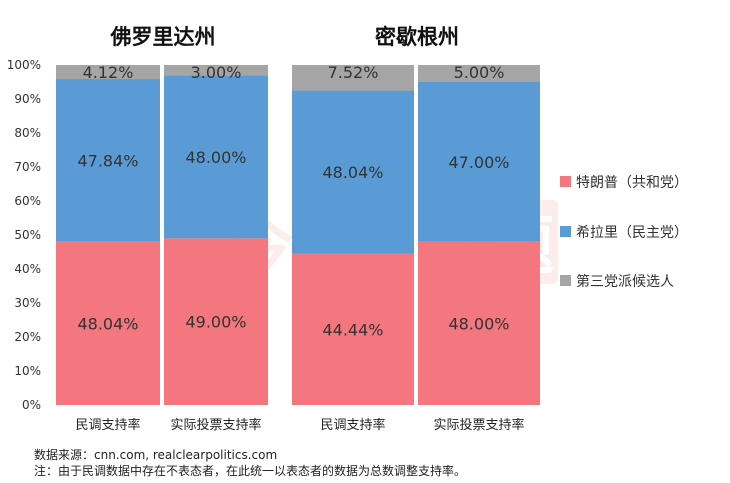 This screenshot has width=730, height=483. I want to click on panel-title: 密歇根州, so click(417, 37).